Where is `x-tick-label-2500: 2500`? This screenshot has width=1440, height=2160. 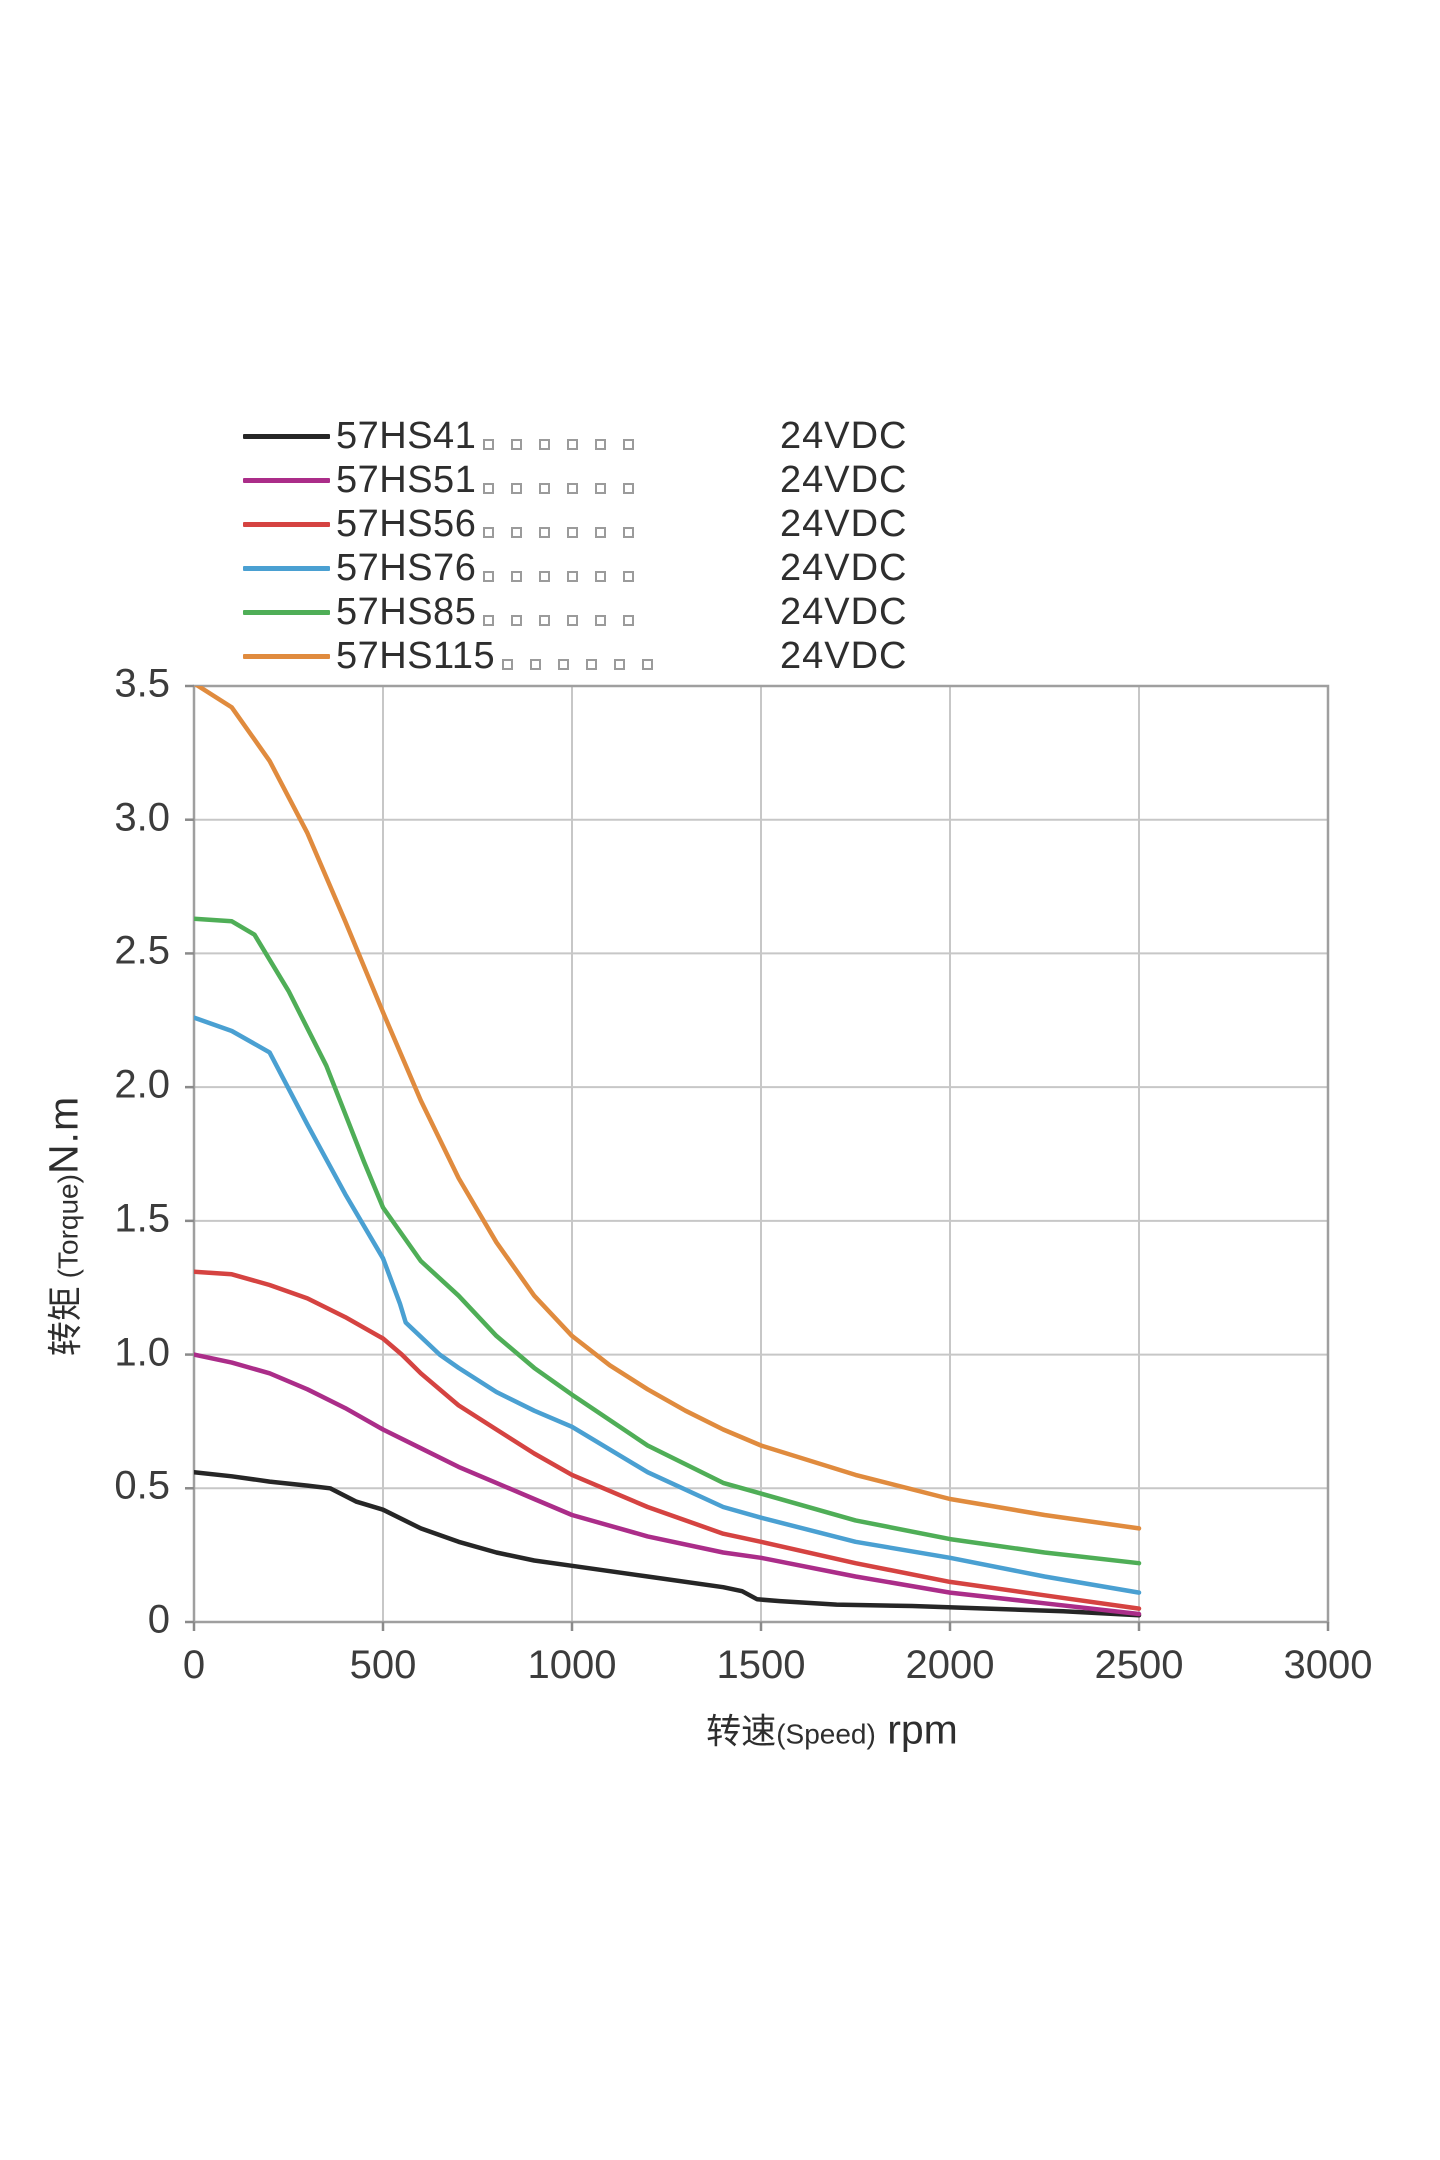 x-tick-label-2500: 2500 is located at coordinates (1139, 1665).